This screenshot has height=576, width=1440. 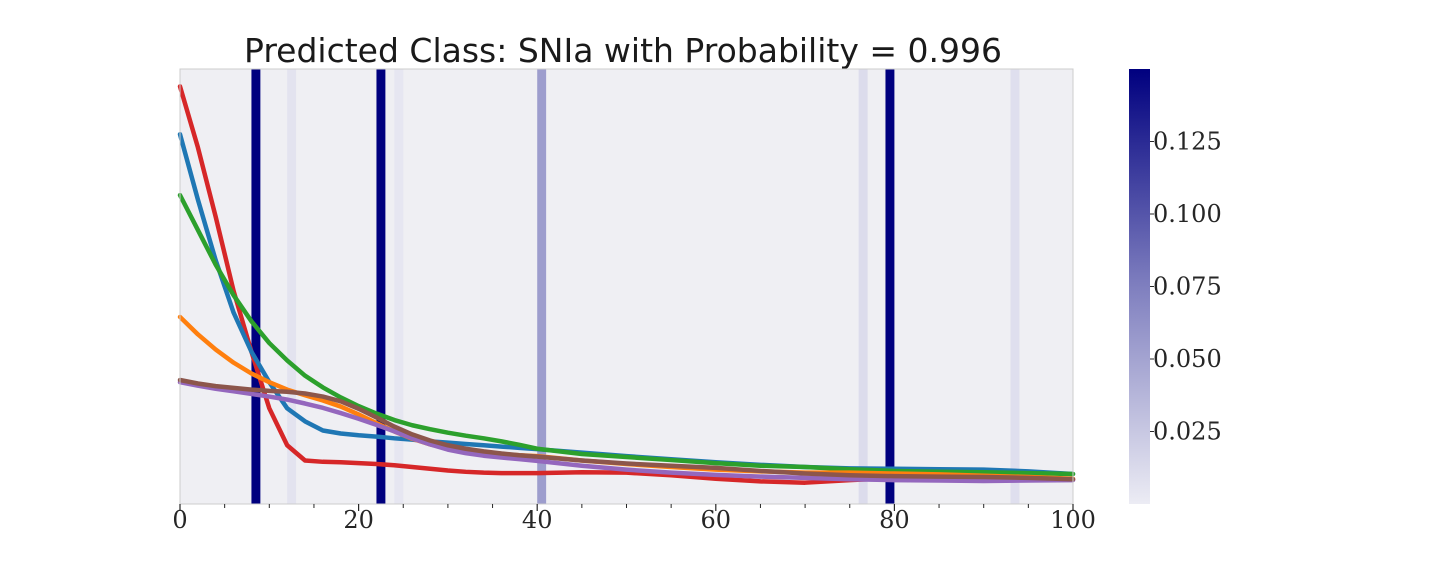 I want to click on colorbar-tick-label-0.025: 0.025, so click(x=1187, y=432).